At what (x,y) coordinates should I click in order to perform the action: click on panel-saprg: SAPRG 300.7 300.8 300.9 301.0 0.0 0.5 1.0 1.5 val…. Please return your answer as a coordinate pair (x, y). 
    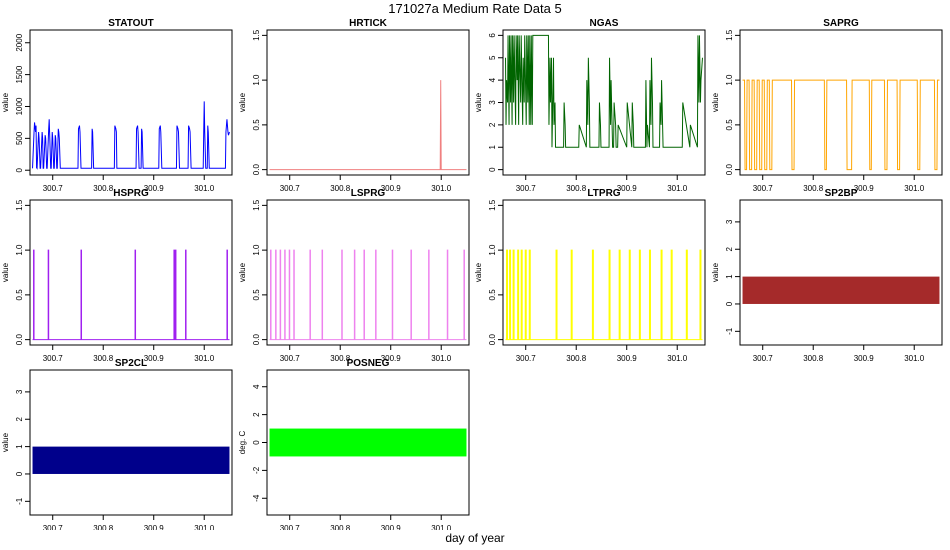
    Looking at the image, I should click on (827, 105).